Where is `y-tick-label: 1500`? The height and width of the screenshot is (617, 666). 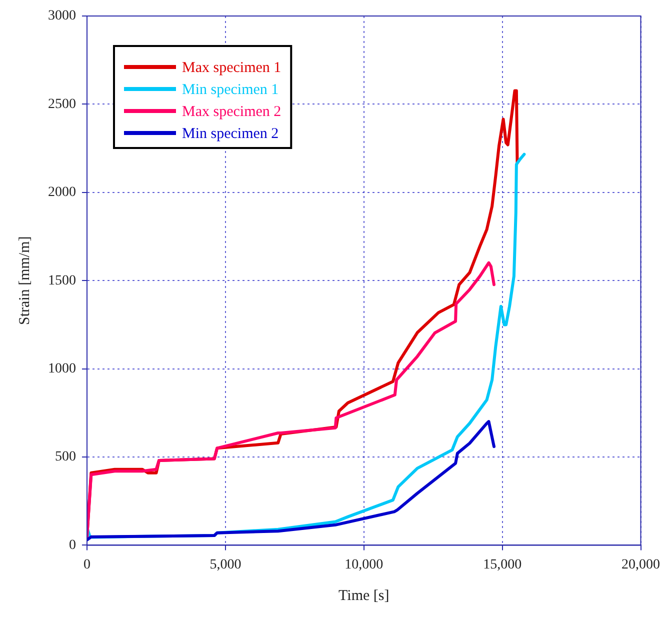
y-tick-label: 1500 is located at coordinates (62, 280).